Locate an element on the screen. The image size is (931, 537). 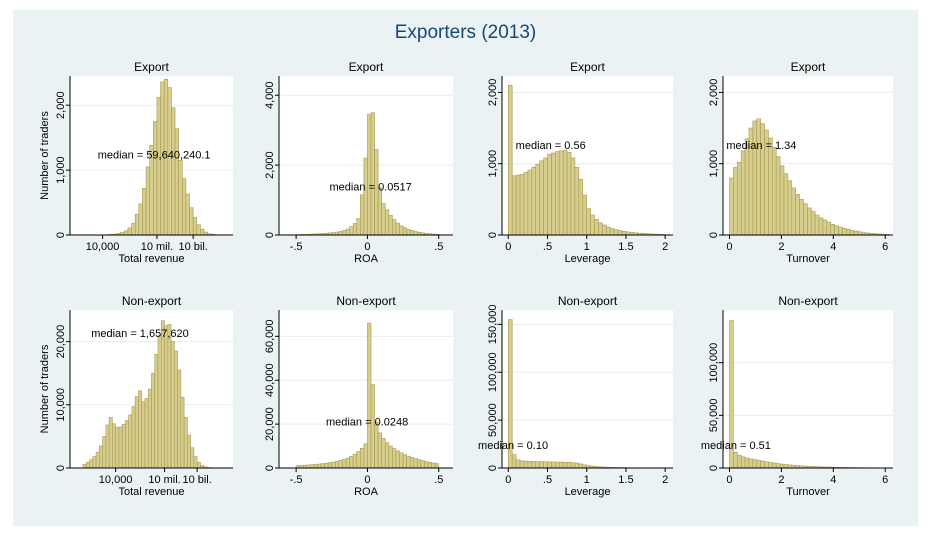
y-tick-label: 1,000 is located at coordinates (714, 164).